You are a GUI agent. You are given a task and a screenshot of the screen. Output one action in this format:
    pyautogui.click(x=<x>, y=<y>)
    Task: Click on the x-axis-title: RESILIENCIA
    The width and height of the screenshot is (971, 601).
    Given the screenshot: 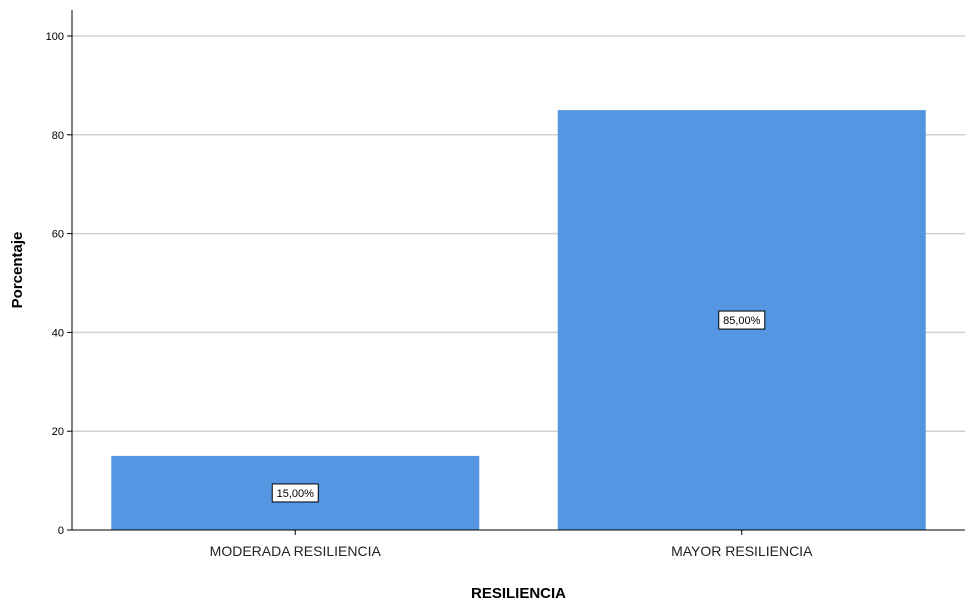 What is the action you would take?
    pyautogui.click(x=518, y=593)
    